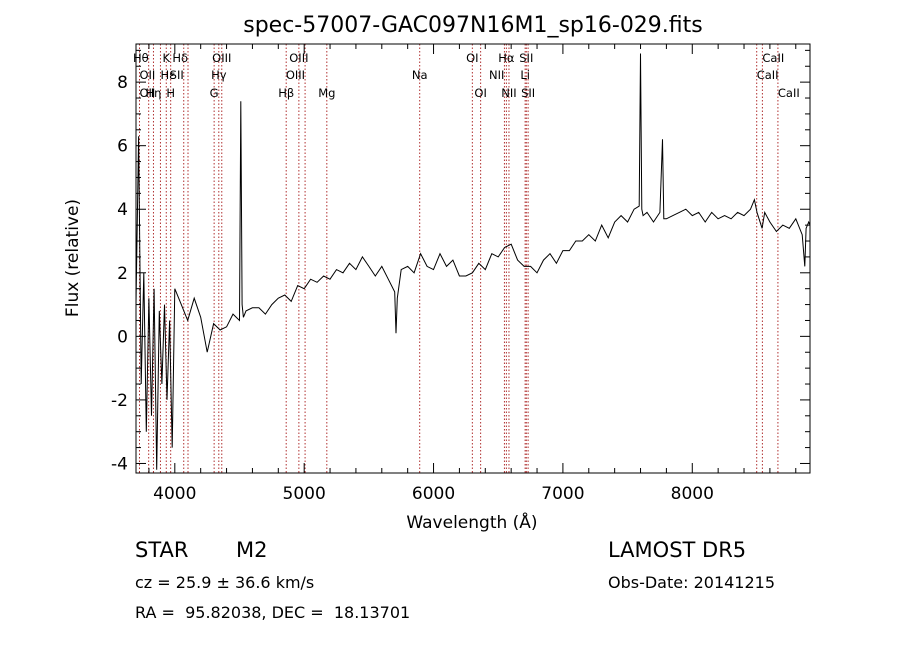 Image resolution: width=900 pixels, height=649 pixels. What do you see at coordinates (480, 93) in the screenshot?
I see `line-label-24: OI` at bounding box center [480, 93].